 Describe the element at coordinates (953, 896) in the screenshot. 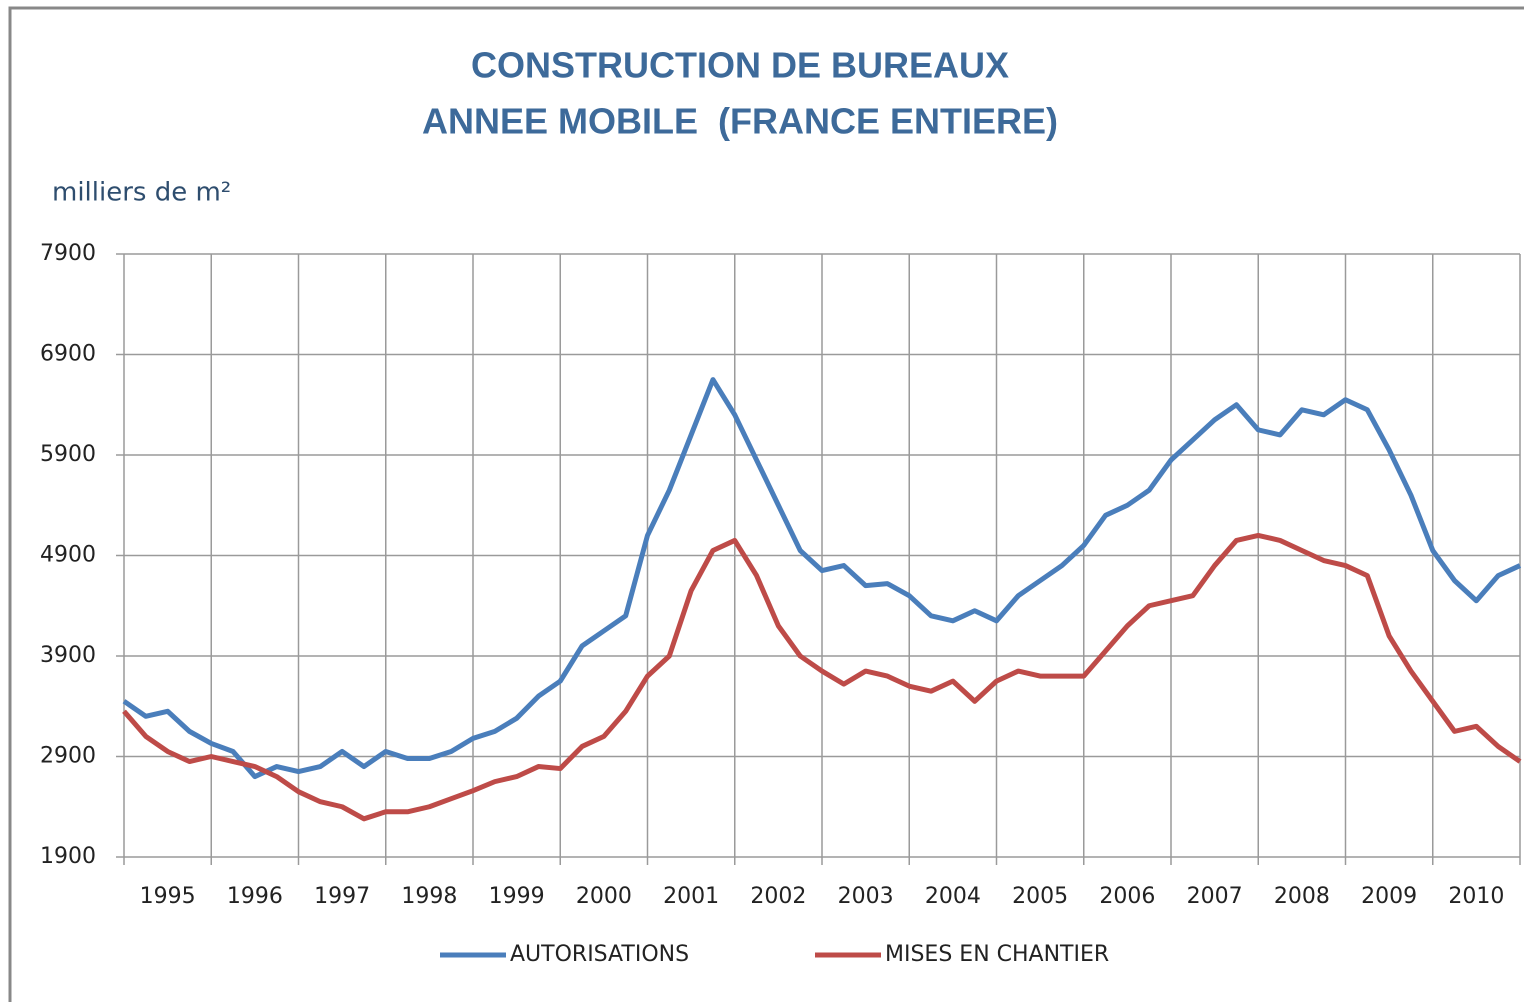

I see `x-tick-label: 2004` at that location.